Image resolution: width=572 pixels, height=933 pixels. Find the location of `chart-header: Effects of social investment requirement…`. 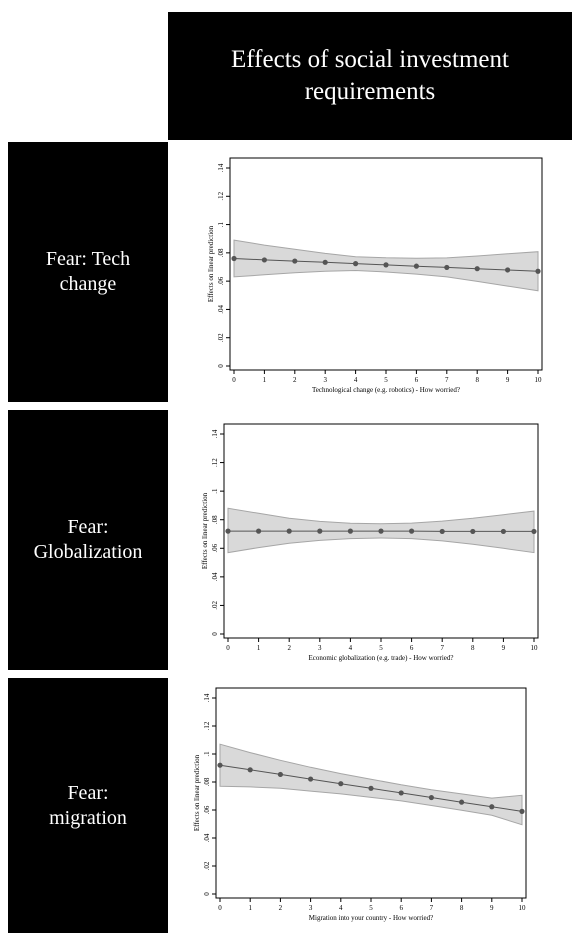

chart-header: Effects of social investment requirement… is located at coordinates (370, 76).